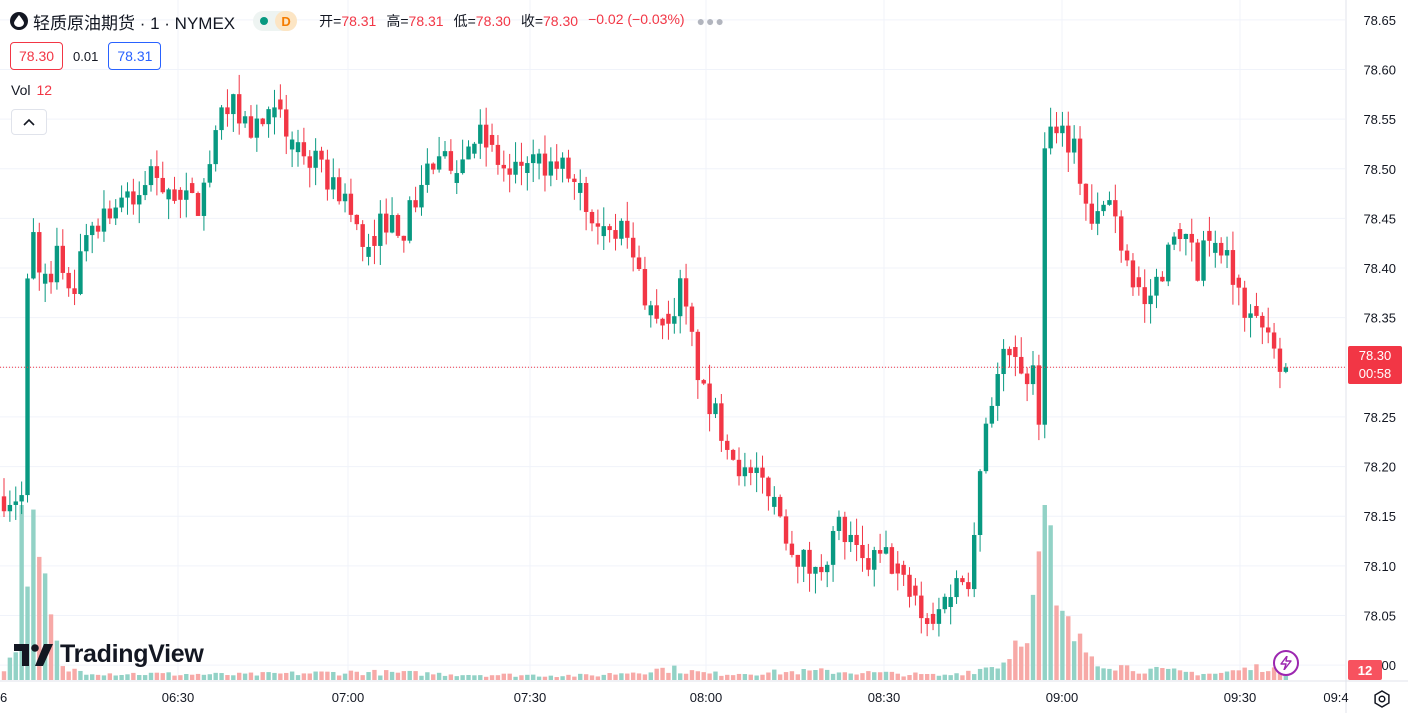  What do you see at coordinates (3, 697) in the screenshot?
I see `time-tick-label: 6` at bounding box center [3, 697].